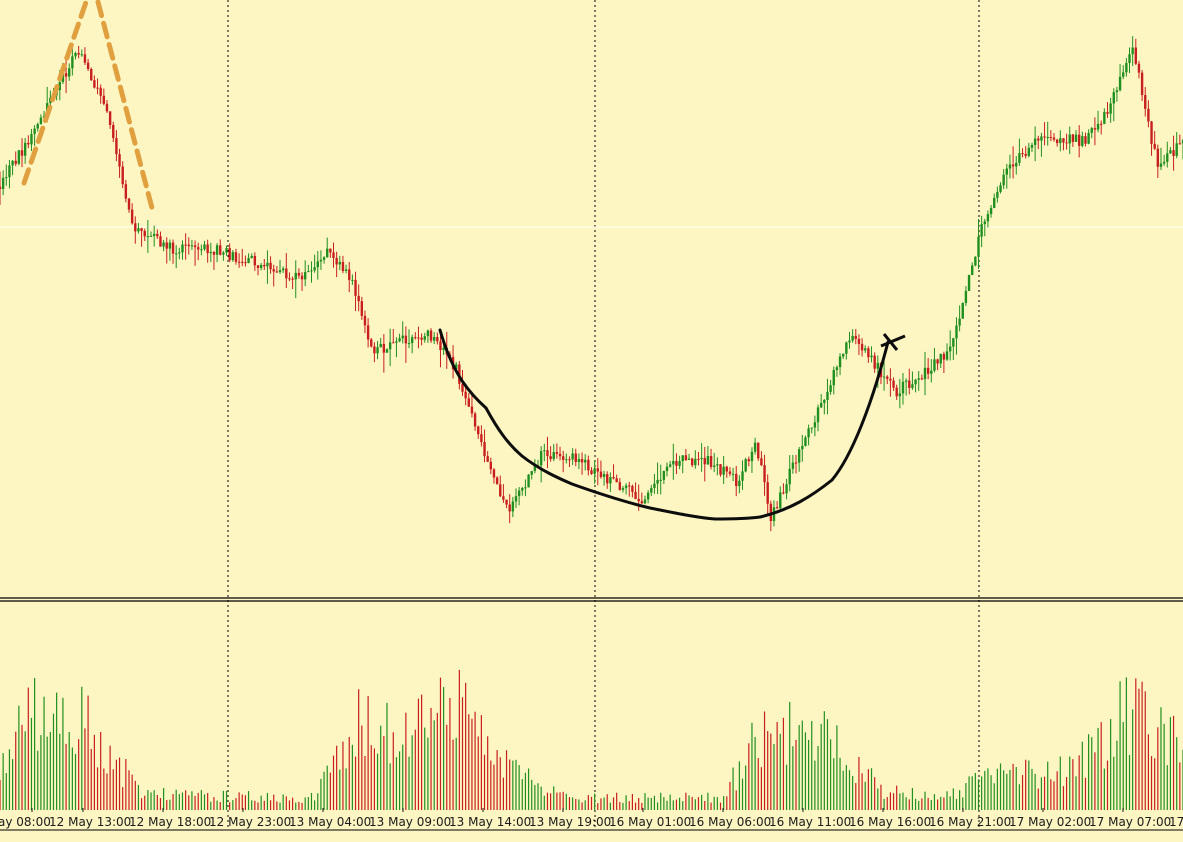 This screenshot has height=842, width=1183. Describe the element at coordinates (1050, 822) in the screenshot. I see `x-tick-label: 17 May 02:00` at that location.